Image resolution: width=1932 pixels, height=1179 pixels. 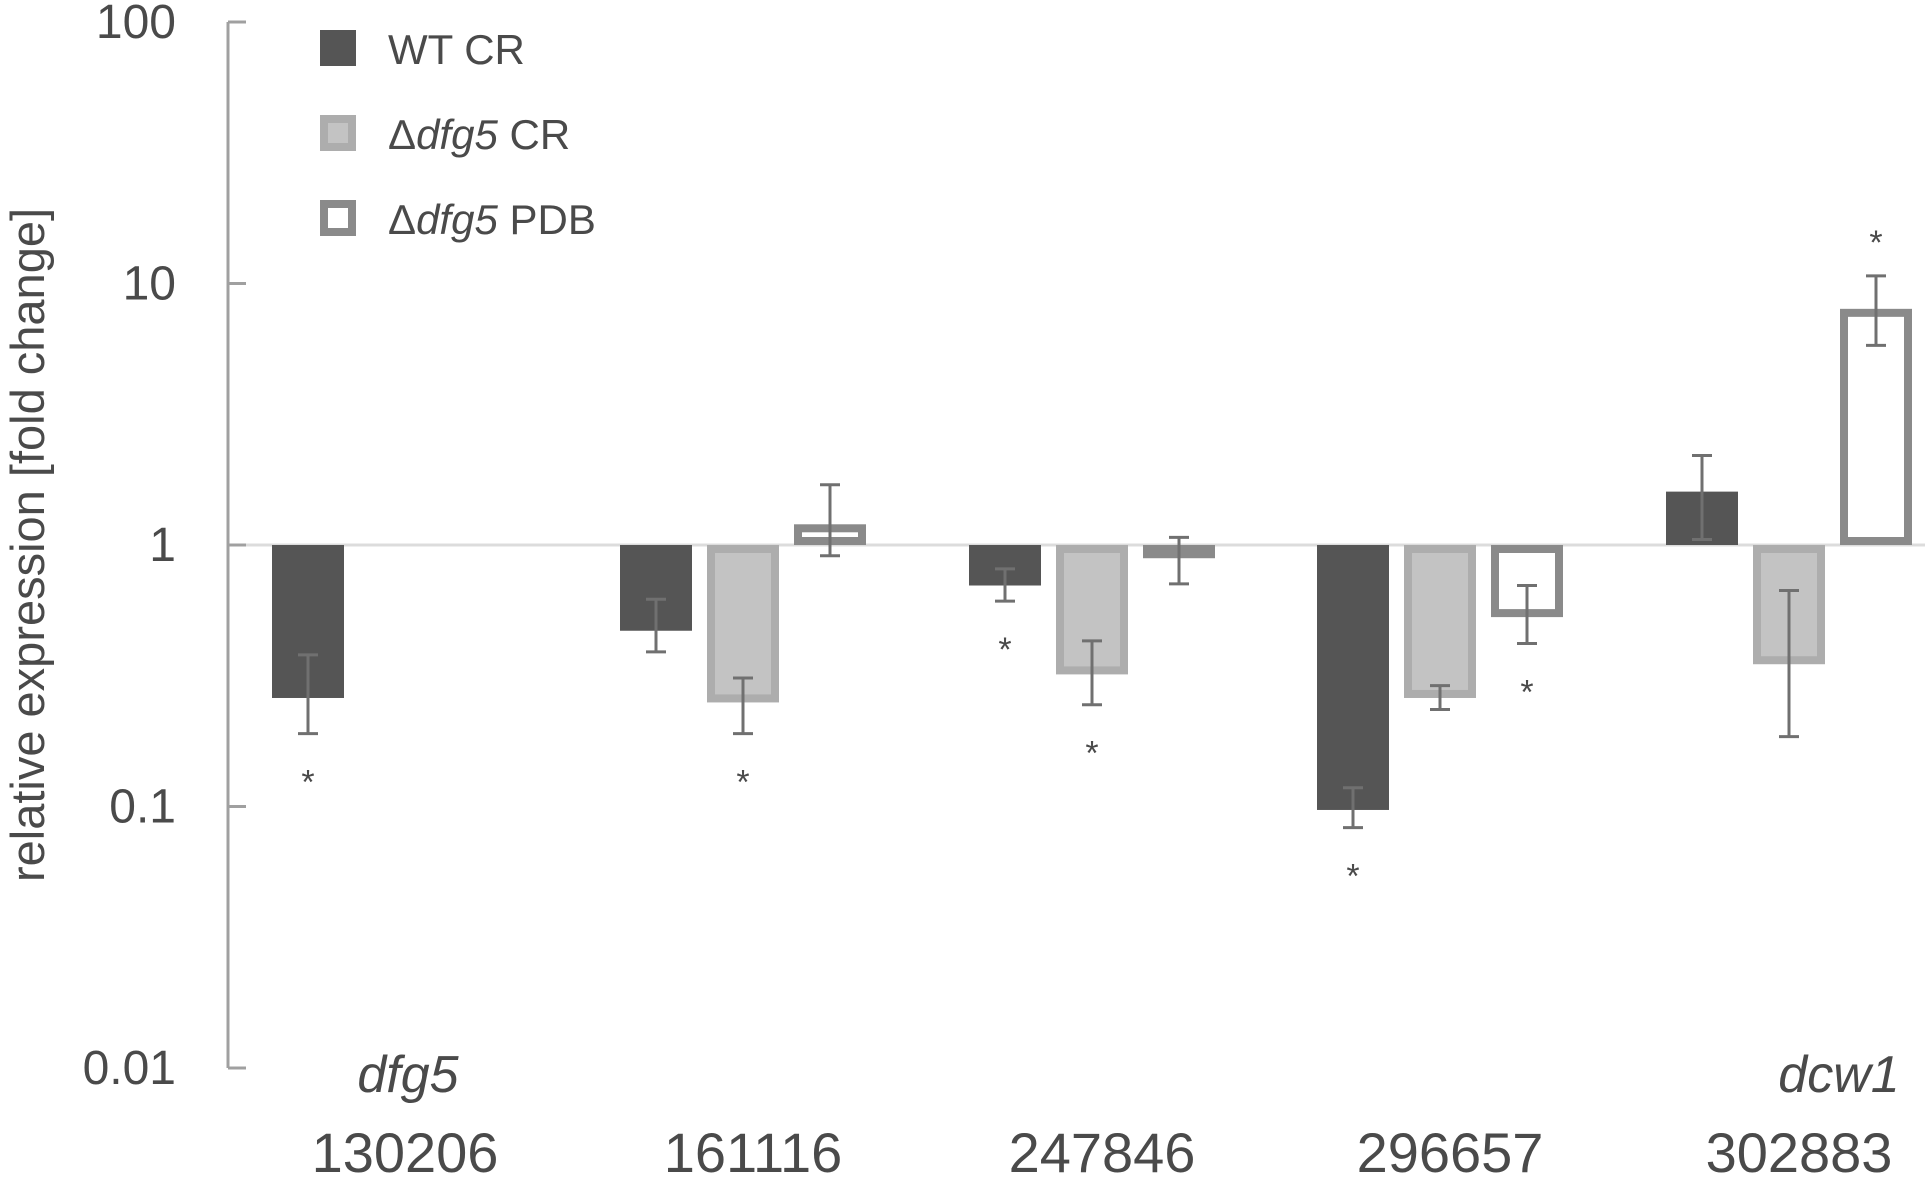 I want to click on y-axis: 0.01 0.1 1 10 100, so click(x=164, y=547).